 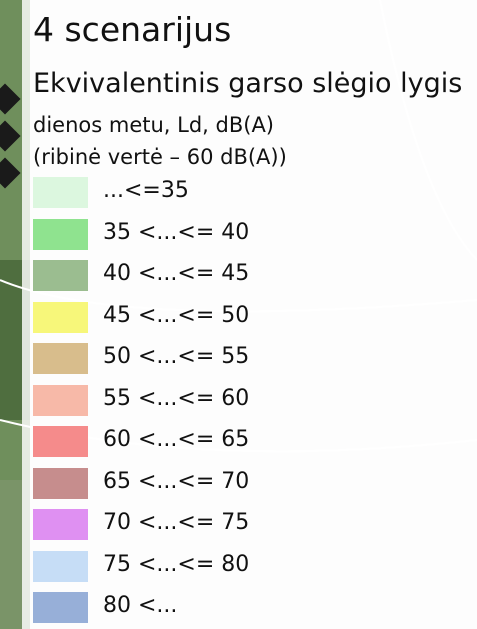 What do you see at coordinates (176, 564) in the screenshot?
I see `legend-label: 75 <...<= 80` at bounding box center [176, 564].